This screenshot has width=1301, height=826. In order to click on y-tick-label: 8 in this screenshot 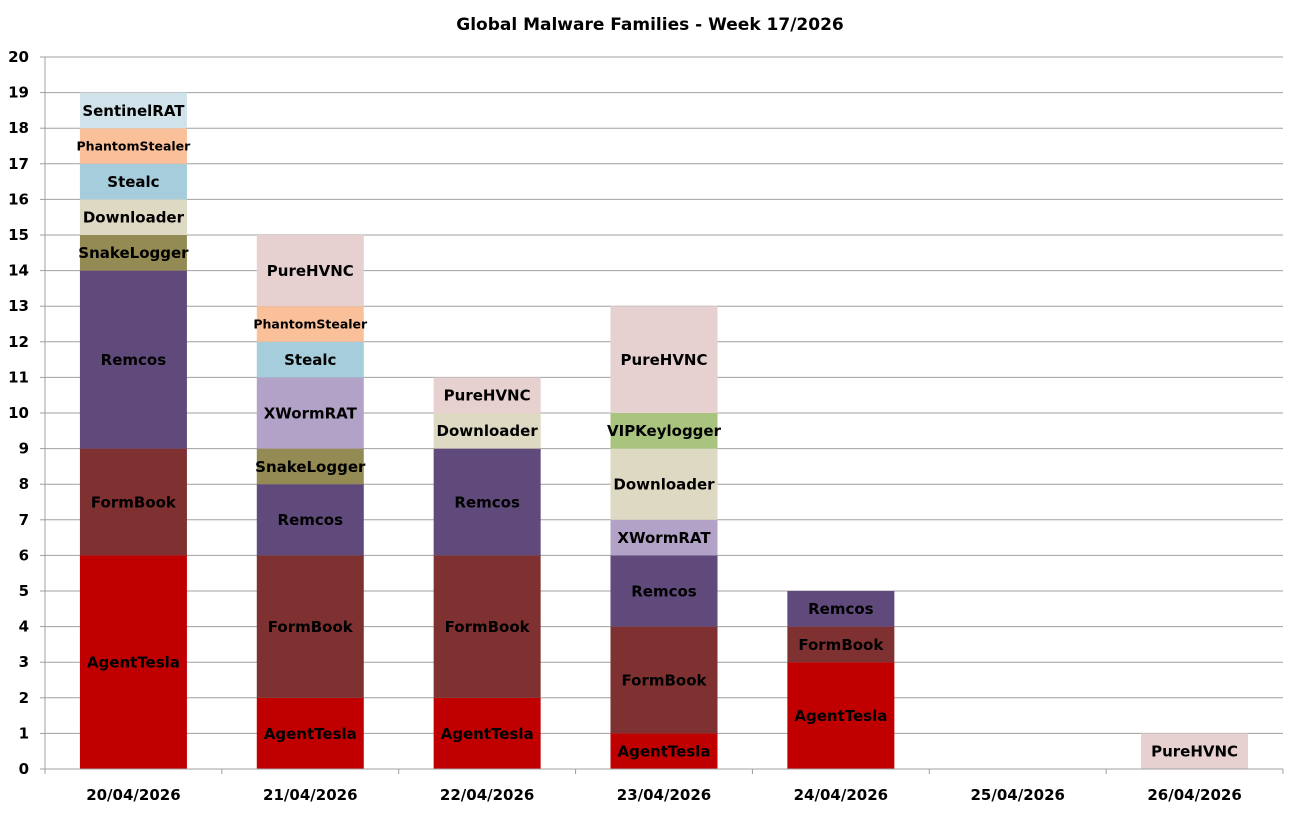, I will do `click(24, 484)`.